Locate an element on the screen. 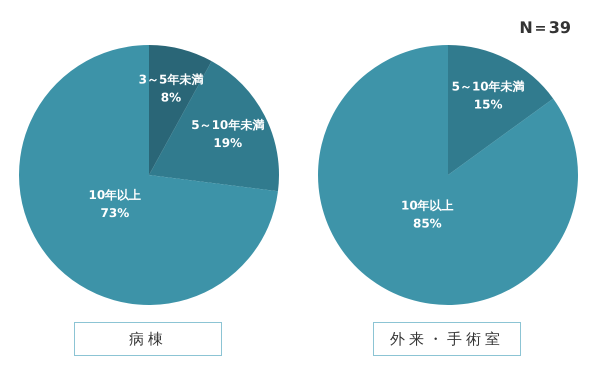 This screenshot has height=378, width=597. slice-label: 3～5年未満 is located at coordinates (171, 79).